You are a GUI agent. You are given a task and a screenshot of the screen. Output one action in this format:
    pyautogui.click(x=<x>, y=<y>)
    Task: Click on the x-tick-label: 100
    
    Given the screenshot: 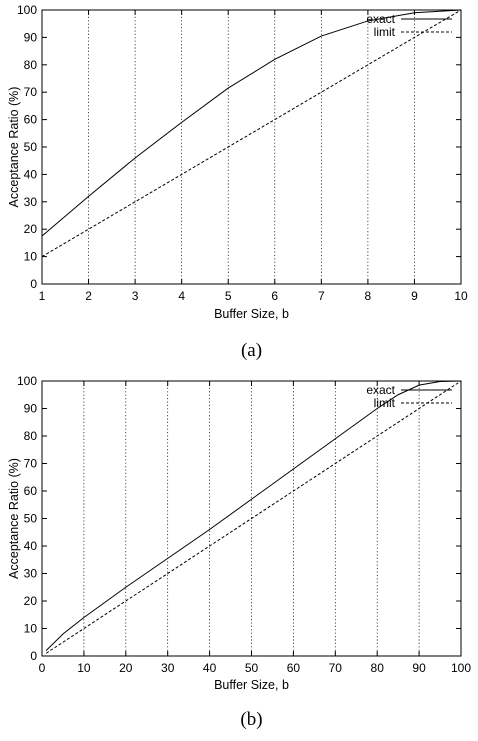 What is the action you would take?
    pyautogui.click(x=461, y=668)
    